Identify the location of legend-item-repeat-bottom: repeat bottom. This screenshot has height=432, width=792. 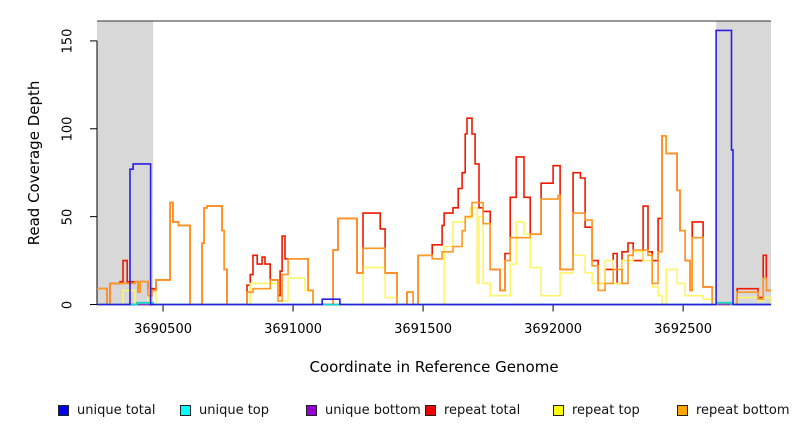
(733, 410).